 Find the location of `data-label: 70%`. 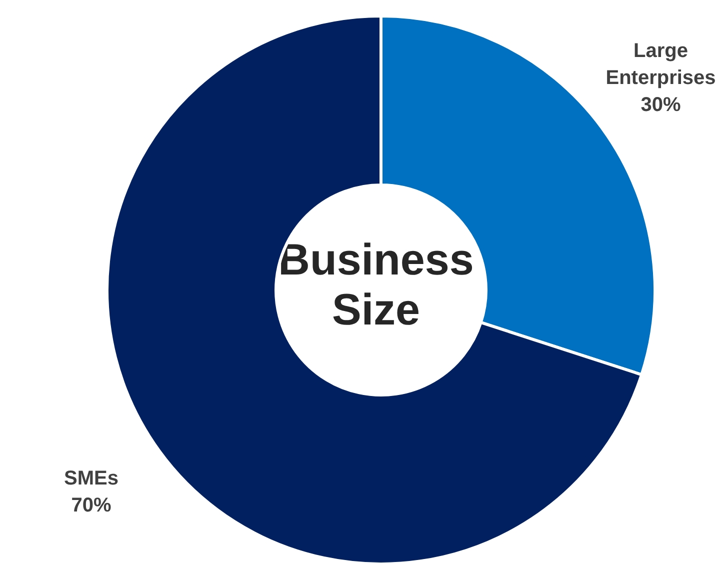

data-label: 70% is located at coordinates (91, 505).